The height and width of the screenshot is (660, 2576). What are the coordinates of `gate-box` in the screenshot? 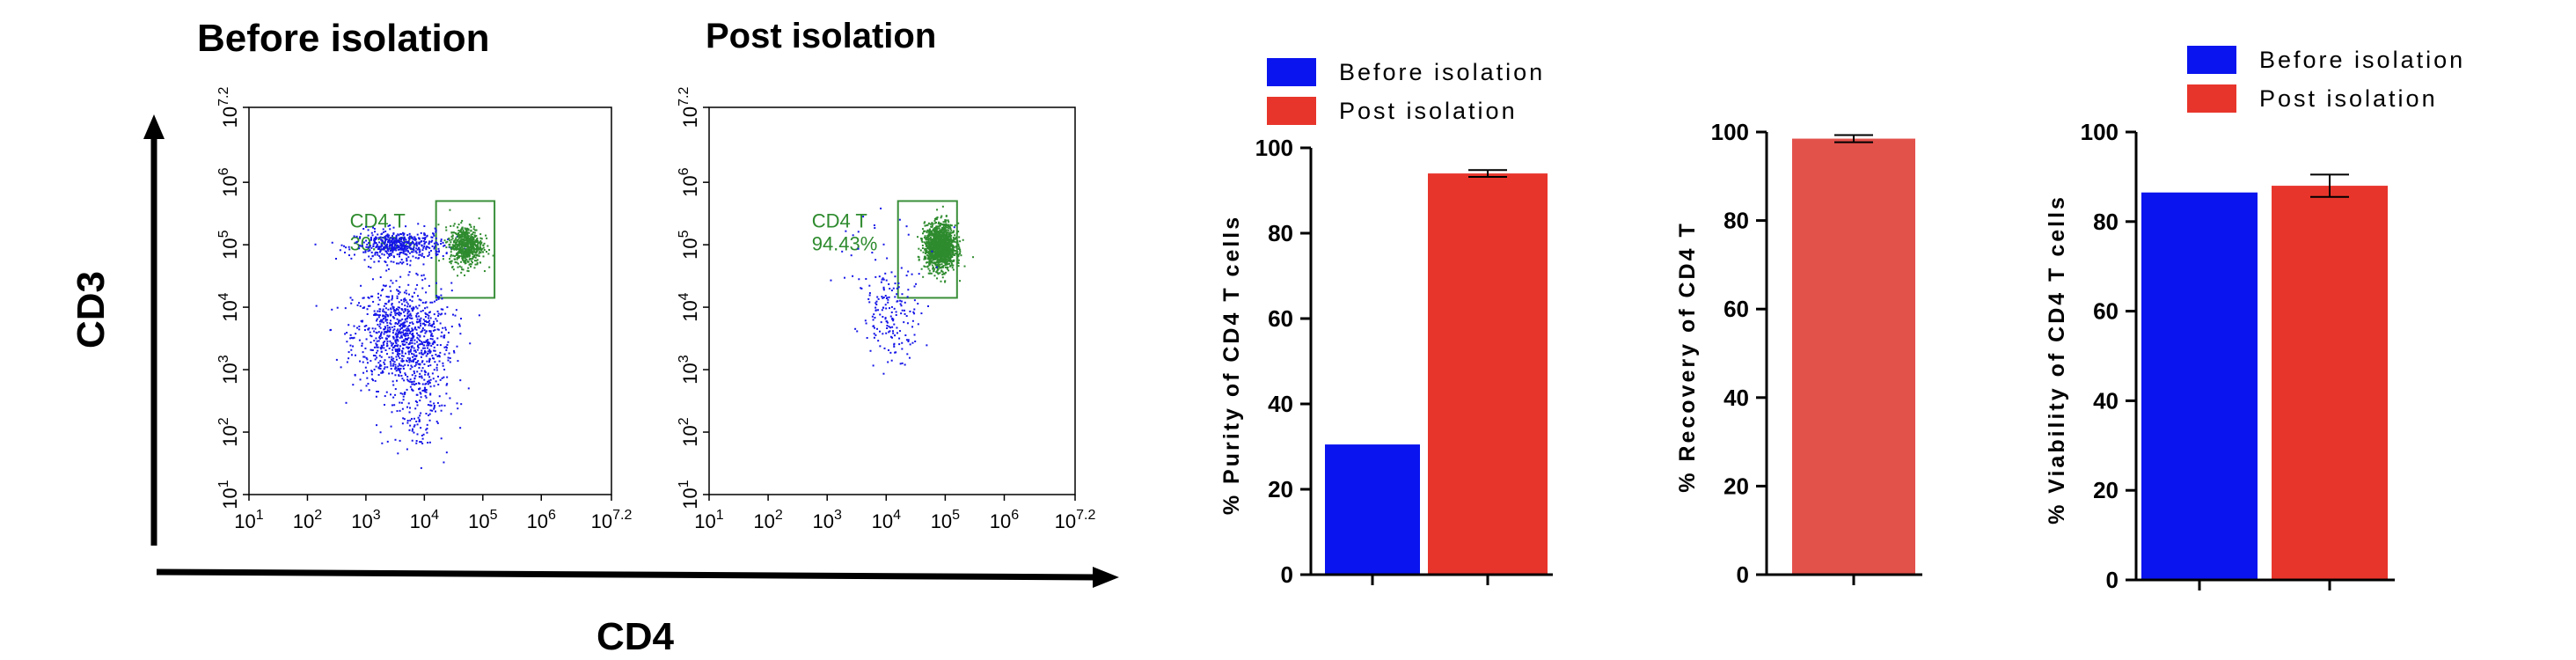 It's located at (465, 250).